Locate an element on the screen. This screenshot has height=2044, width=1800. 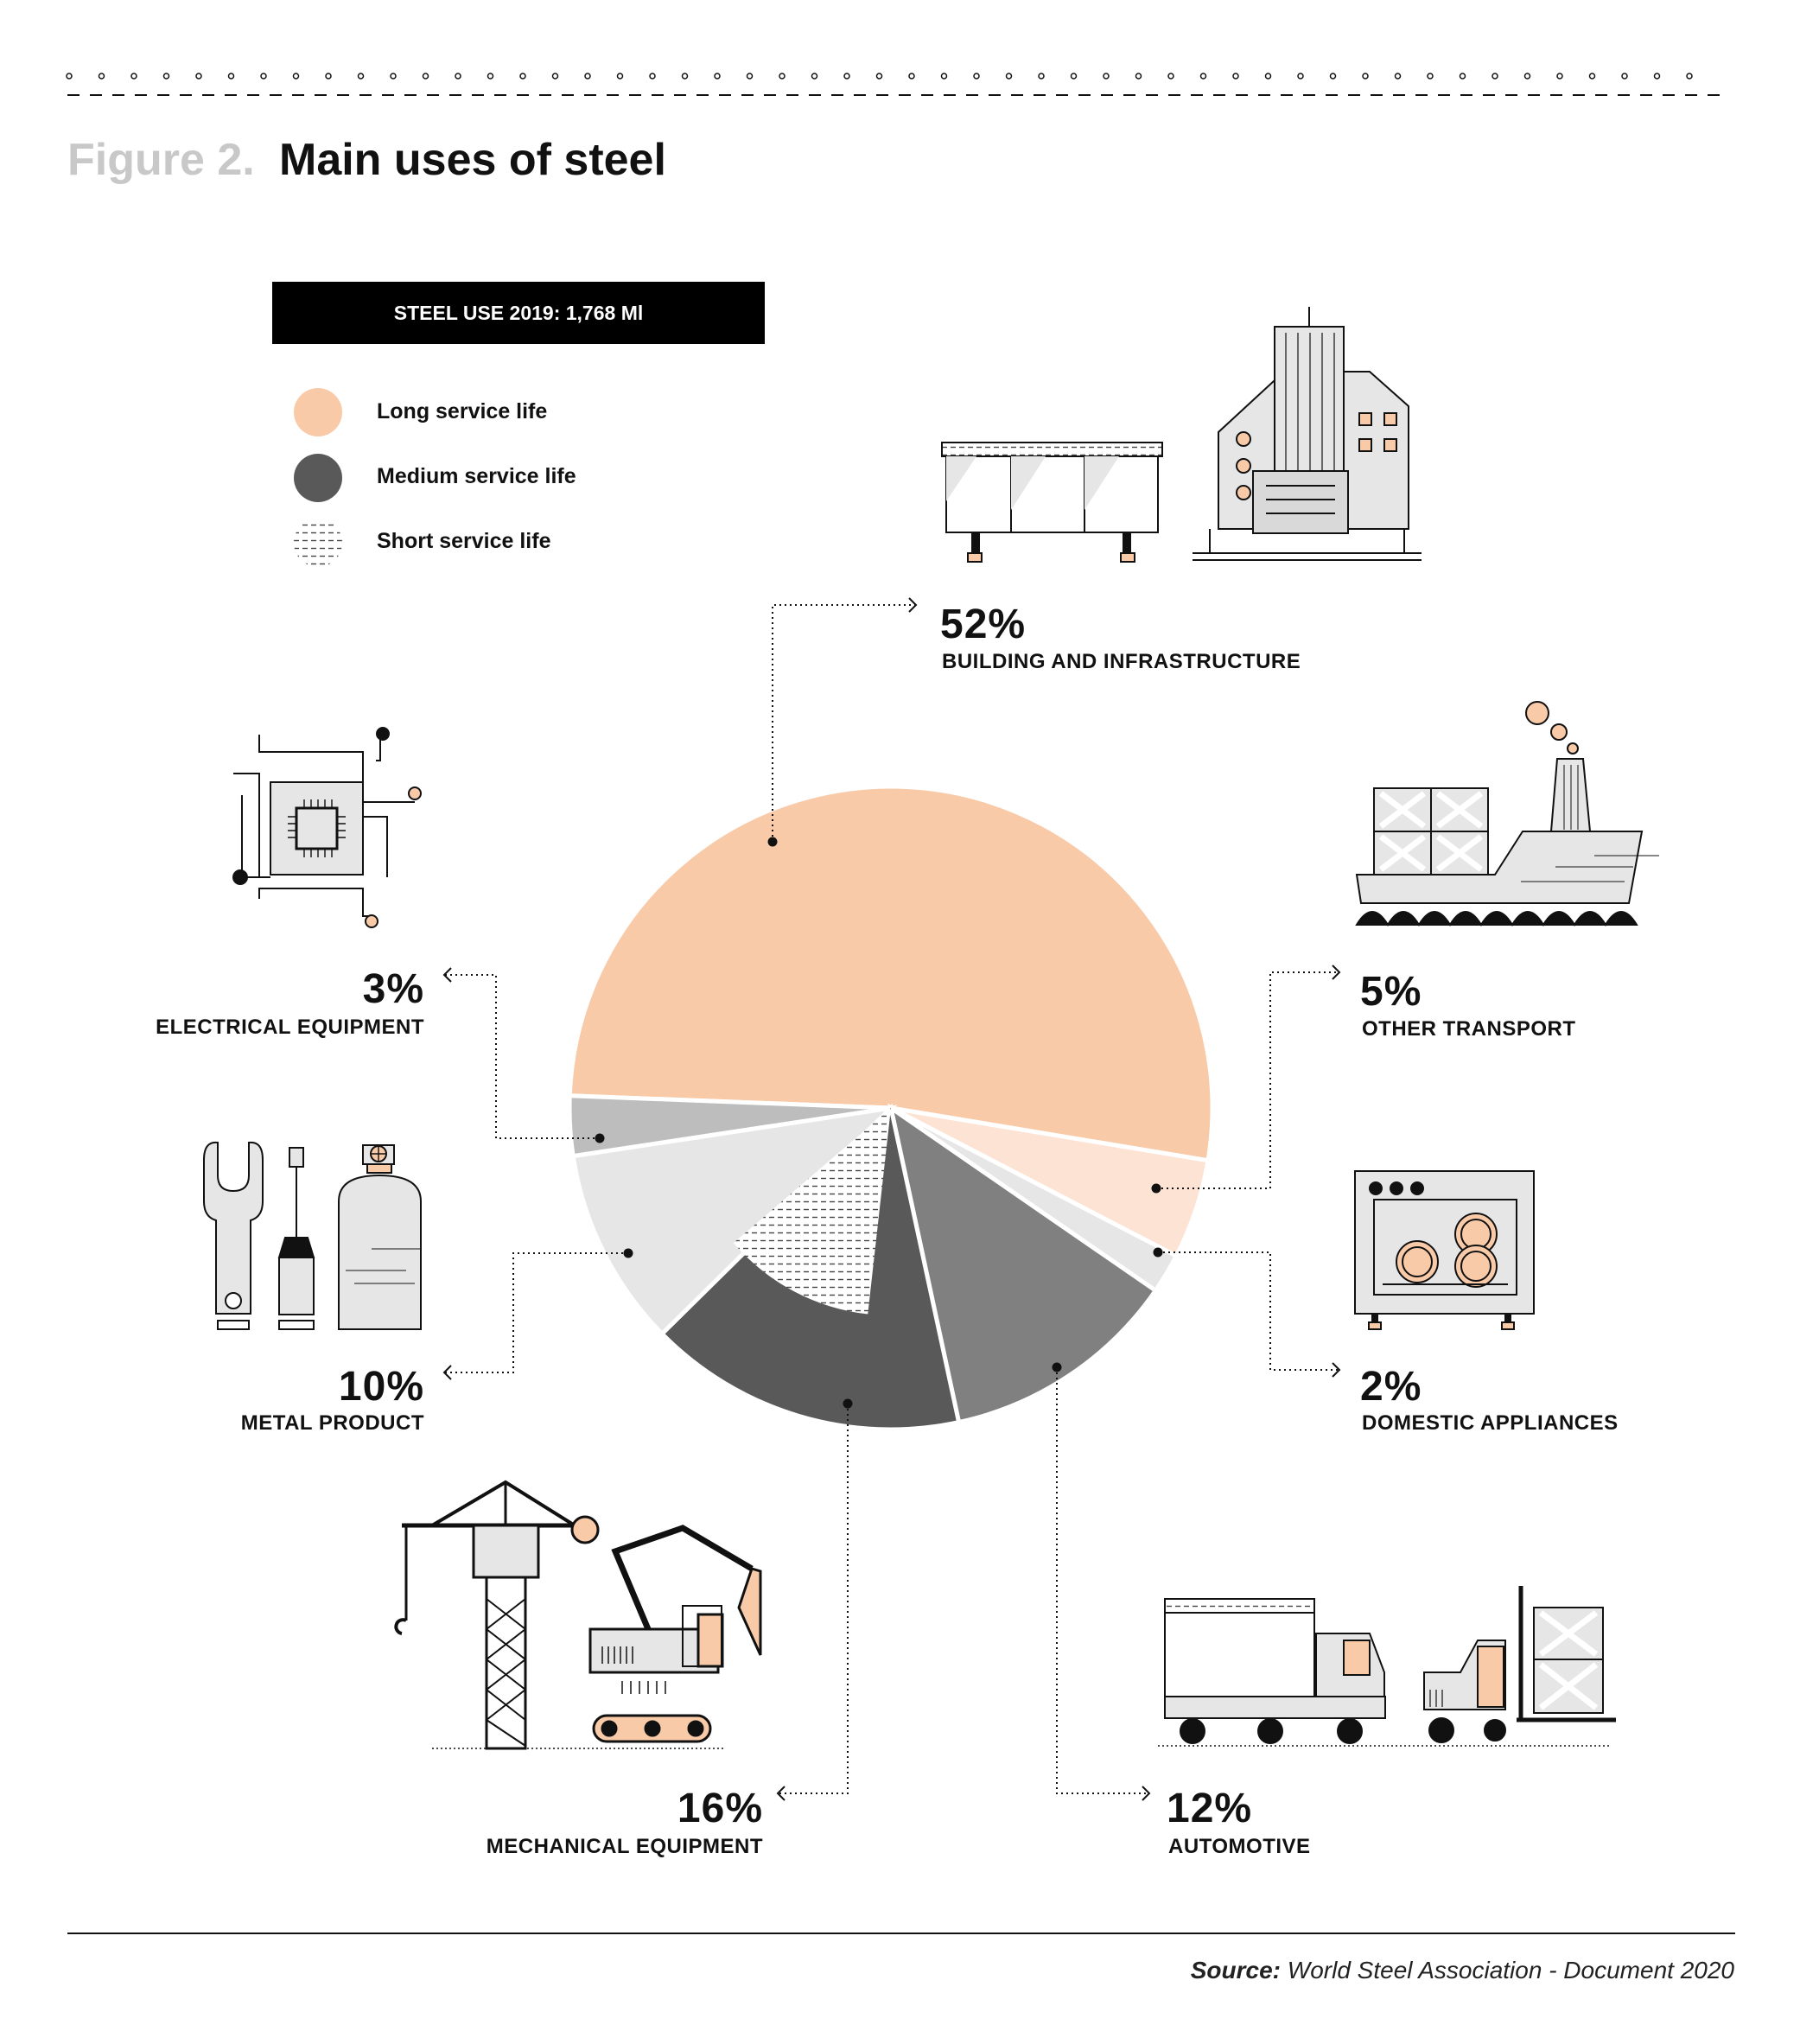
leader-dot-domestic-appliances is located at coordinates (1158, 1252).